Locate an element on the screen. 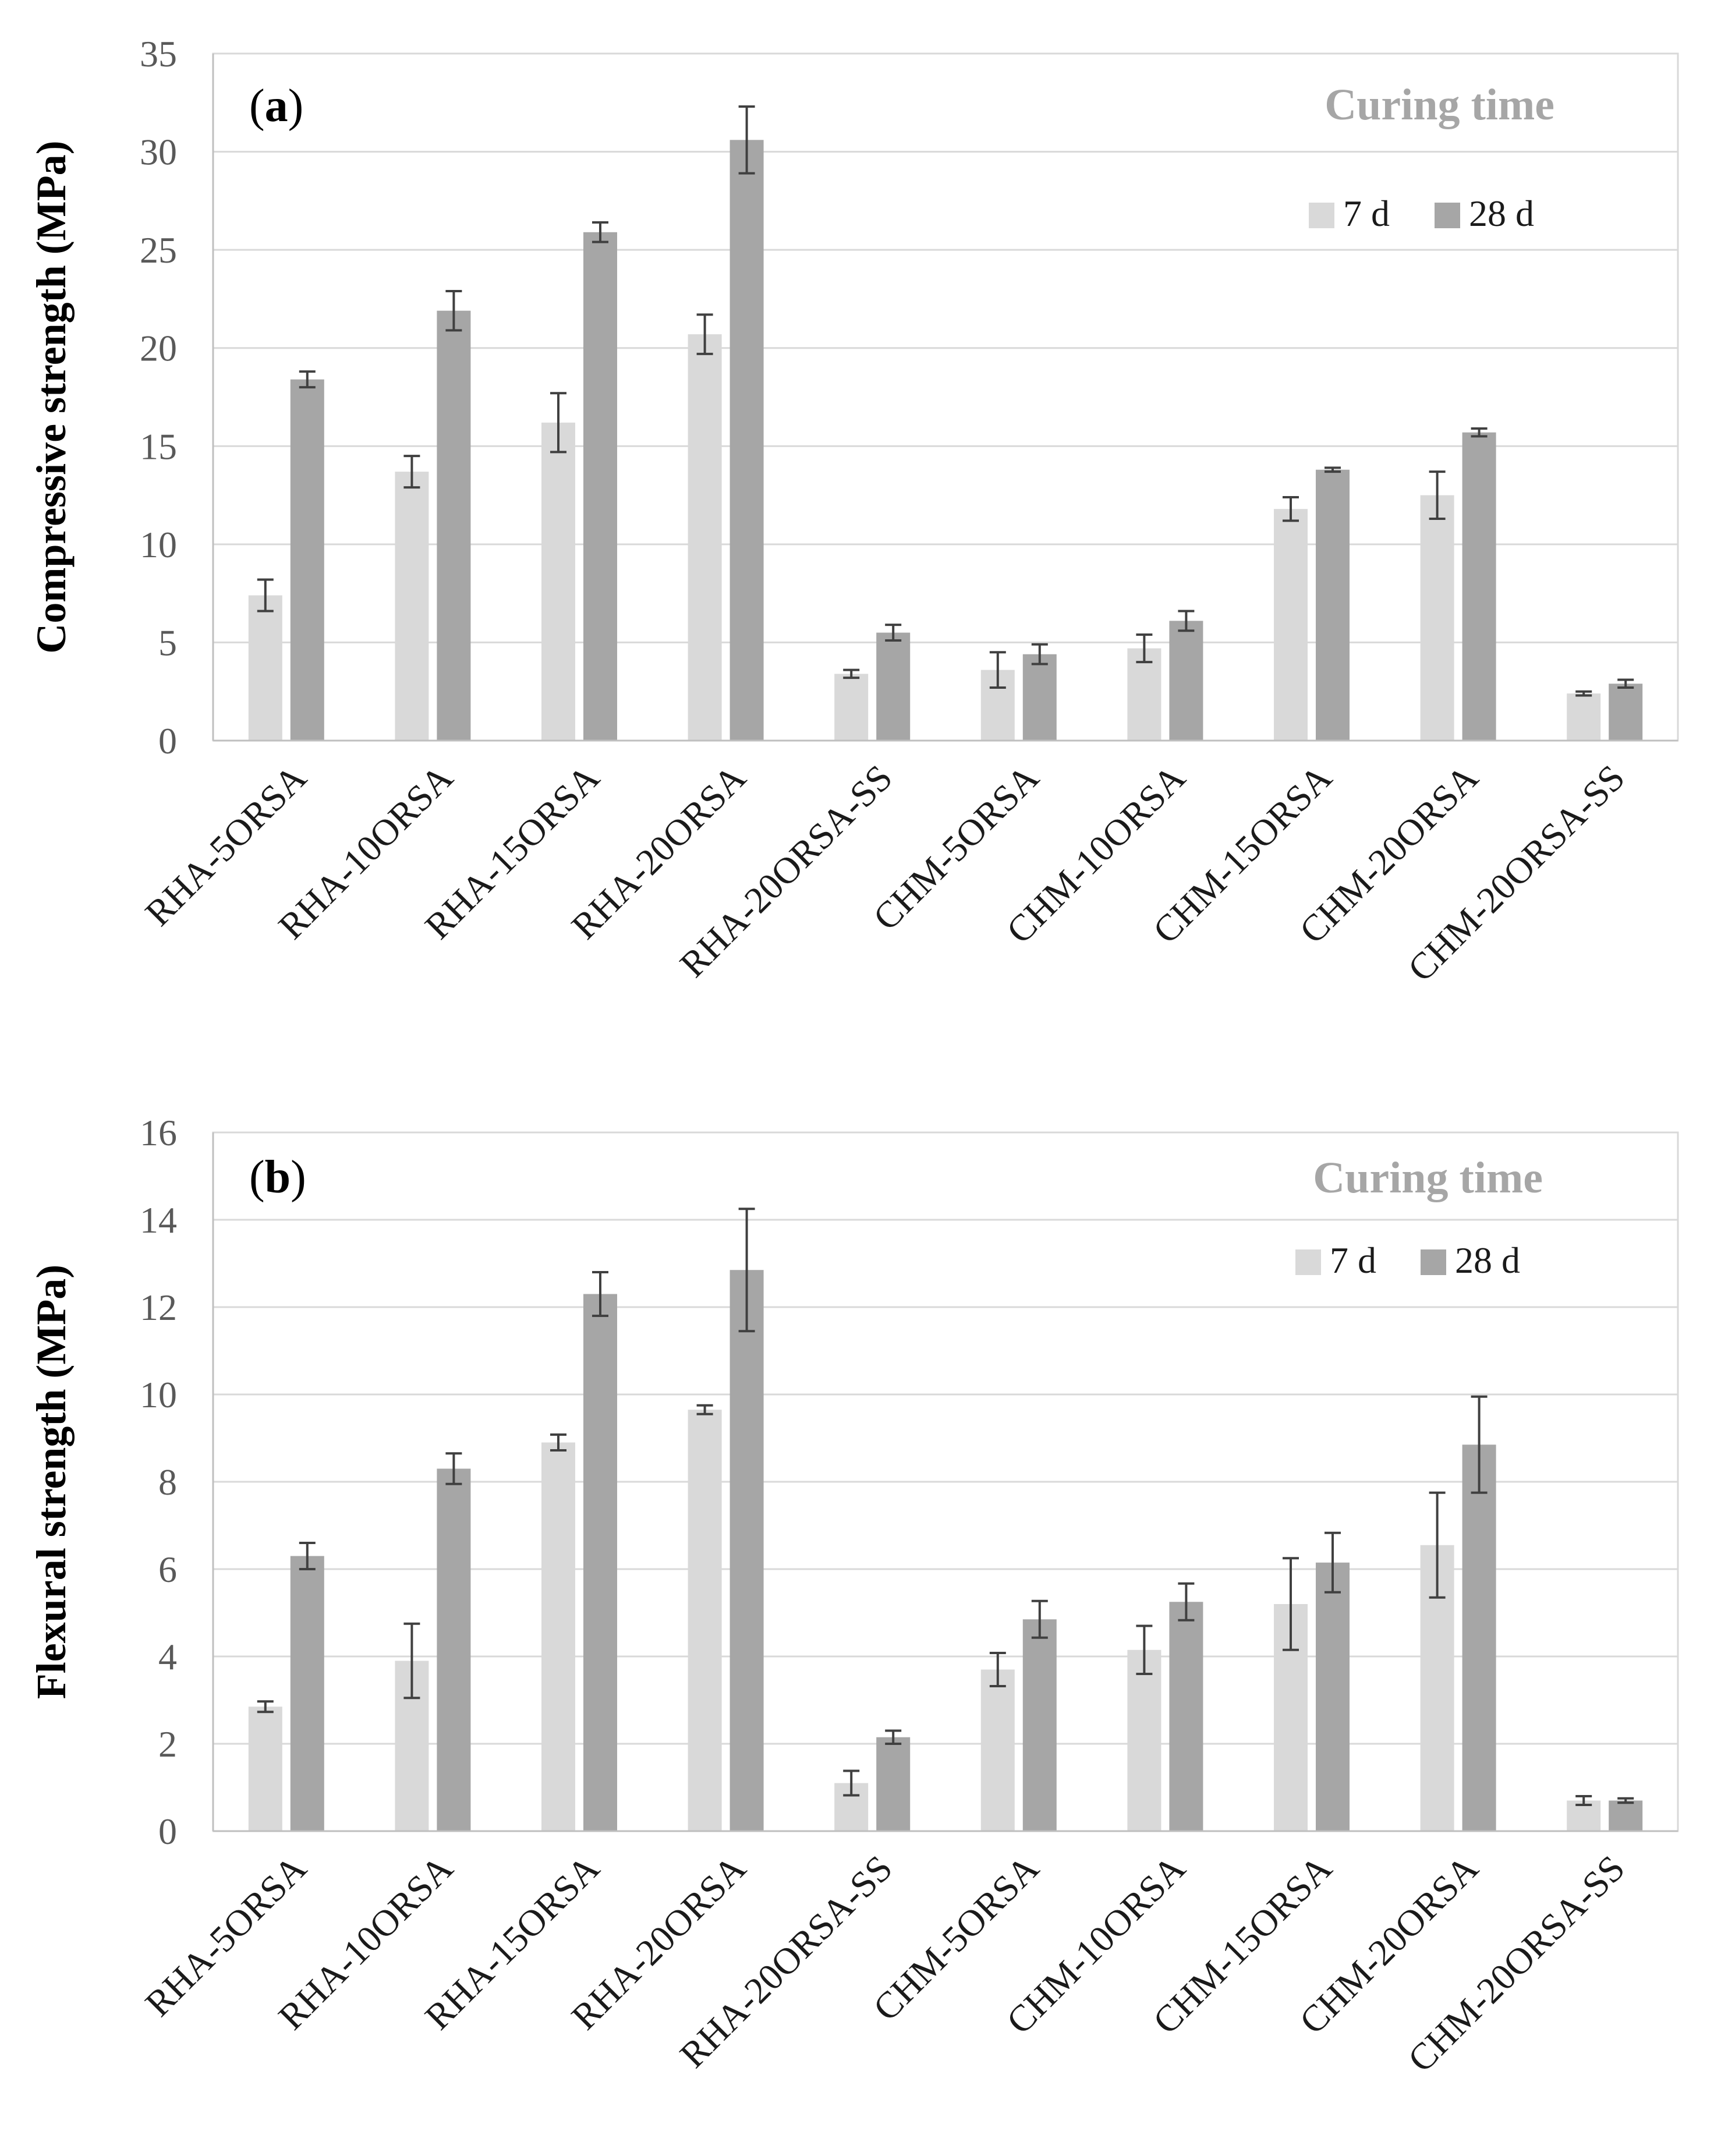 Image resolution: width=1714 pixels, height=2156 pixels. error-bar-chm-10orsa-7-d is located at coordinates (1144, 648).